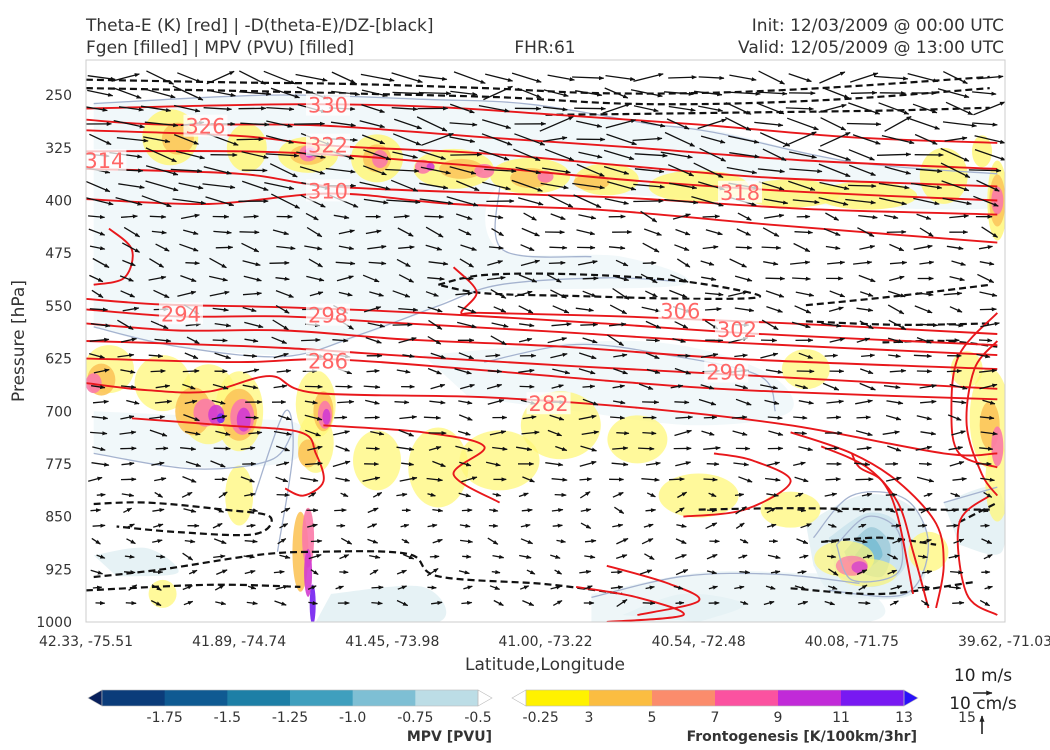 The height and width of the screenshot is (750, 1050). Describe the element at coordinates (983, 704) in the screenshot. I see `vector-key-vertical-label: 10 cm/s` at that location.